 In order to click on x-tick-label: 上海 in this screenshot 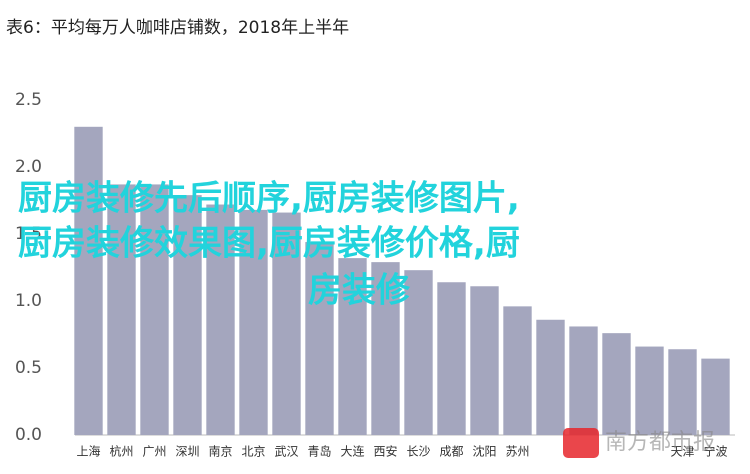, I will do `click(88, 451)`.